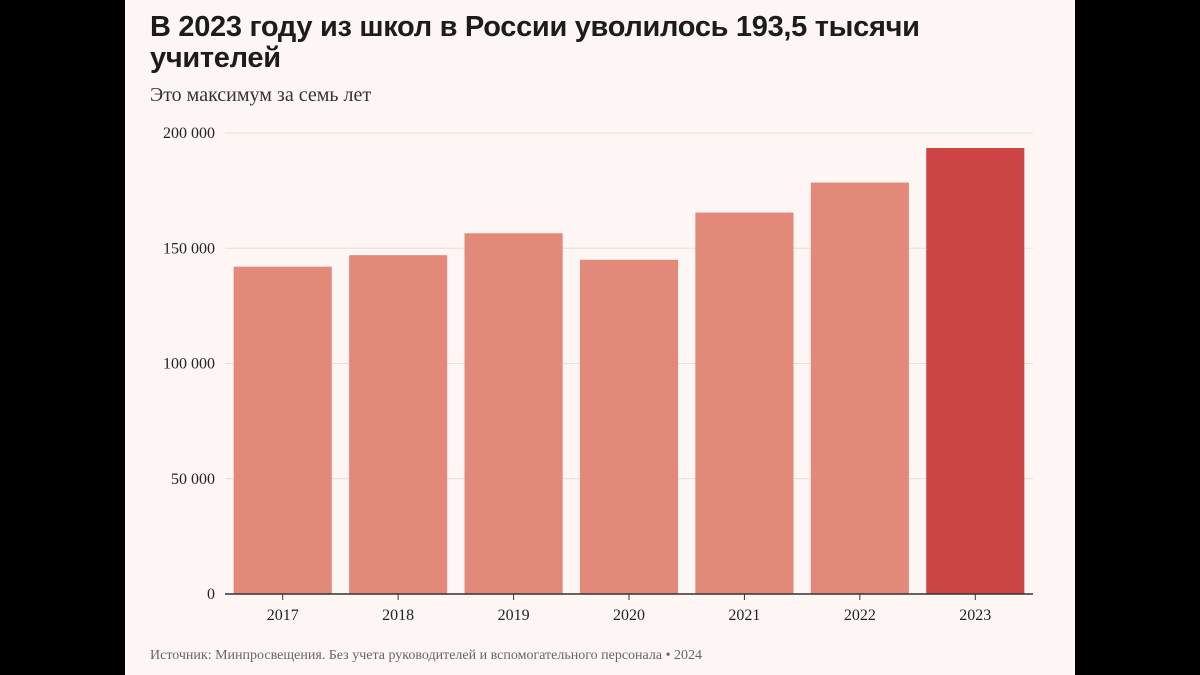 The height and width of the screenshot is (675, 1200). I want to click on y-tick-label: 50 000, so click(193, 479).